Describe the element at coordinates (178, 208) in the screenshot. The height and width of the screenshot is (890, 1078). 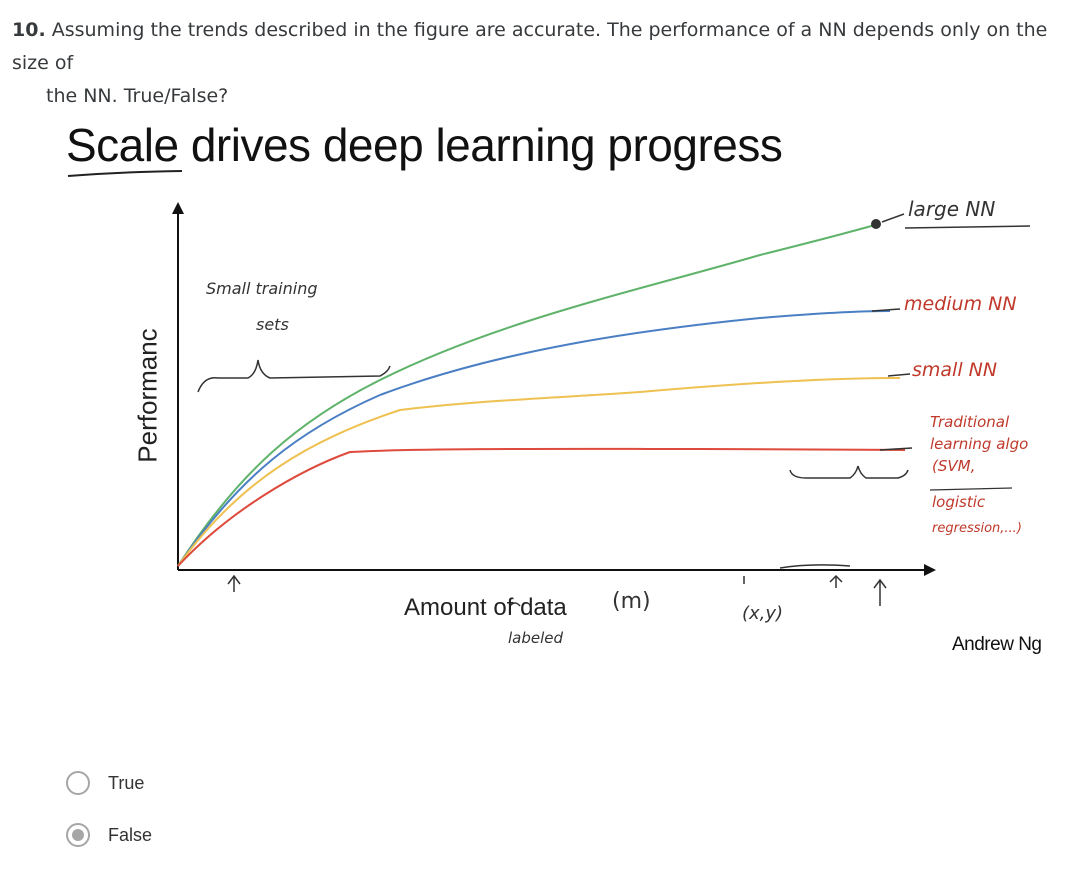
I see `y-axis-arrow` at that location.